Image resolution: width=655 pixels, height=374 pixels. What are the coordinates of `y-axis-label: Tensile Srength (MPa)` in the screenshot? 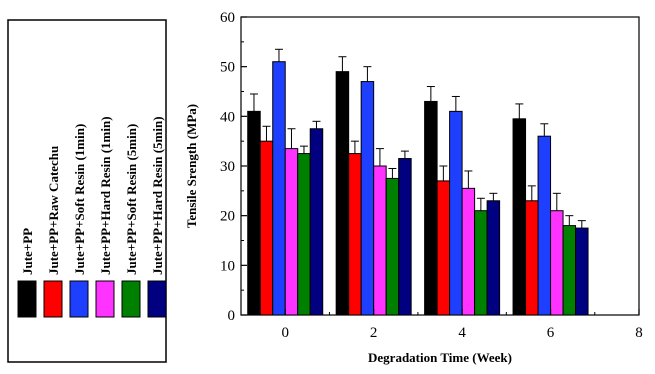 It's located at (191, 166).